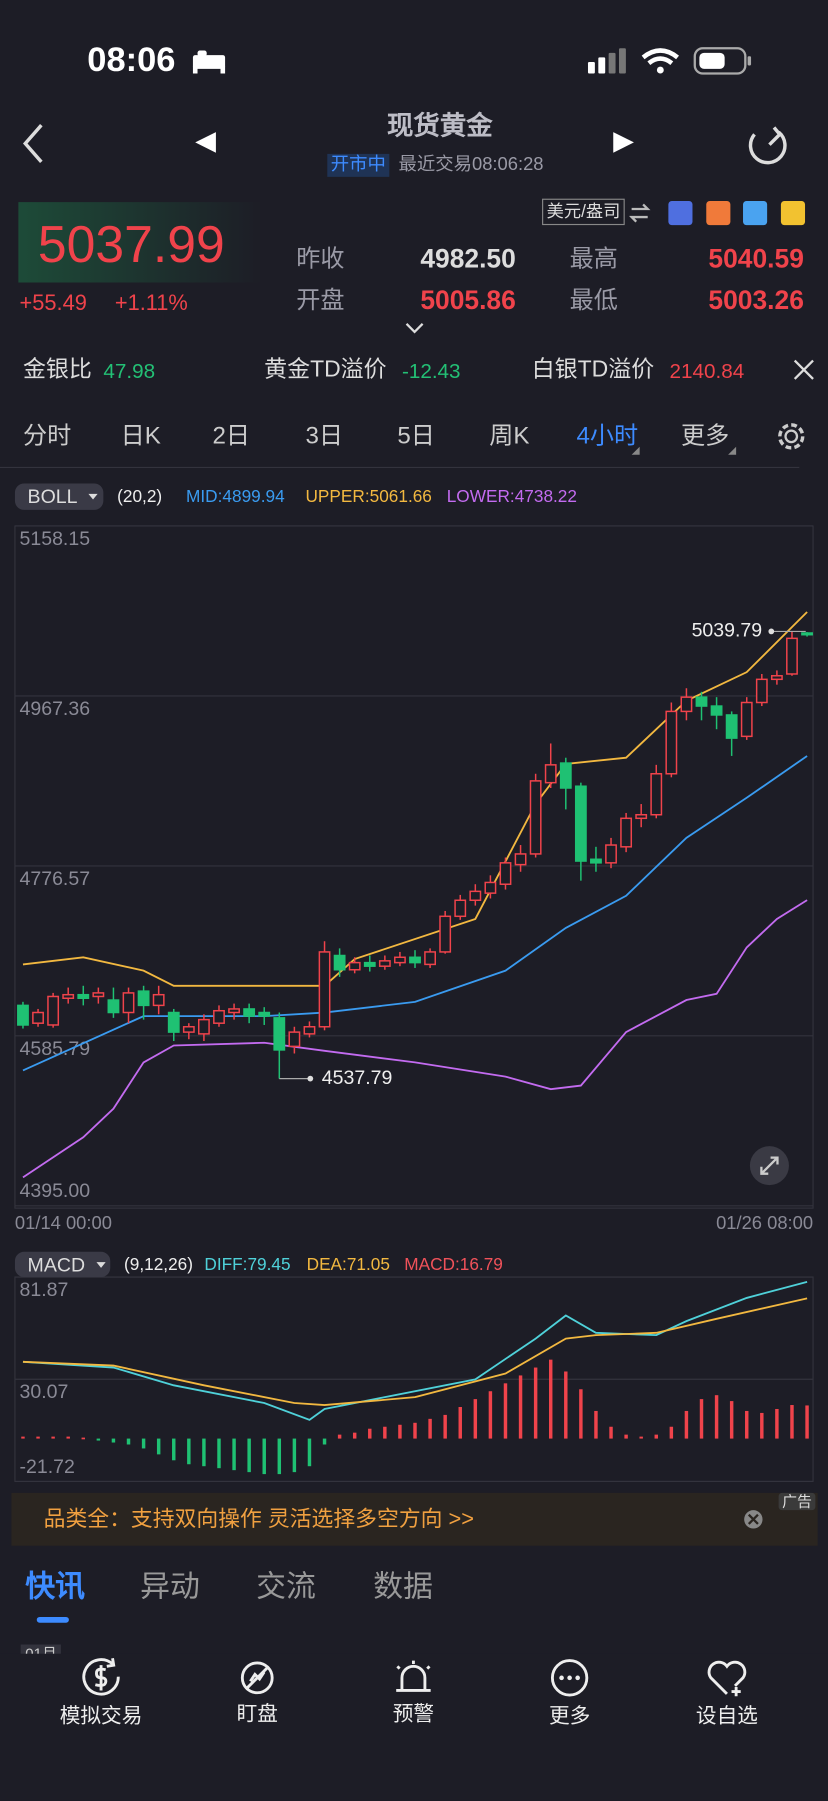 This screenshot has width=828, height=1801. What do you see at coordinates (791, 436) in the screenshot?
I see `settings-button` at bounding box center [791, 436].